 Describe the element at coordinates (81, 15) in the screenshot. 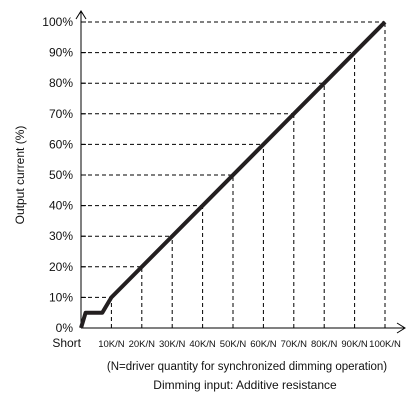

I see `y-axis-arrow` at that location.